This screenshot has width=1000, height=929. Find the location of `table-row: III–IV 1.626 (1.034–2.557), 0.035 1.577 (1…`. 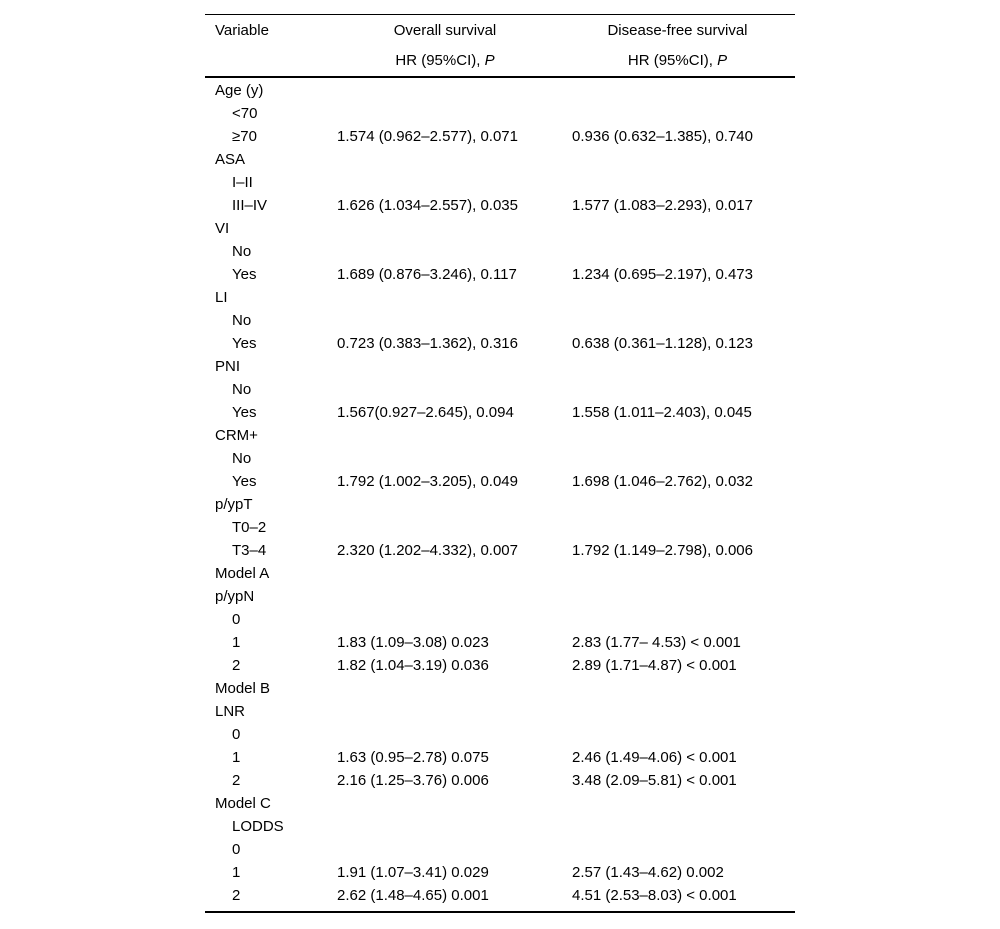

table-row: III–IV 1.626 (1.034–2.557), 0.035 1.577 (1… is located at coordinates (500, 205).